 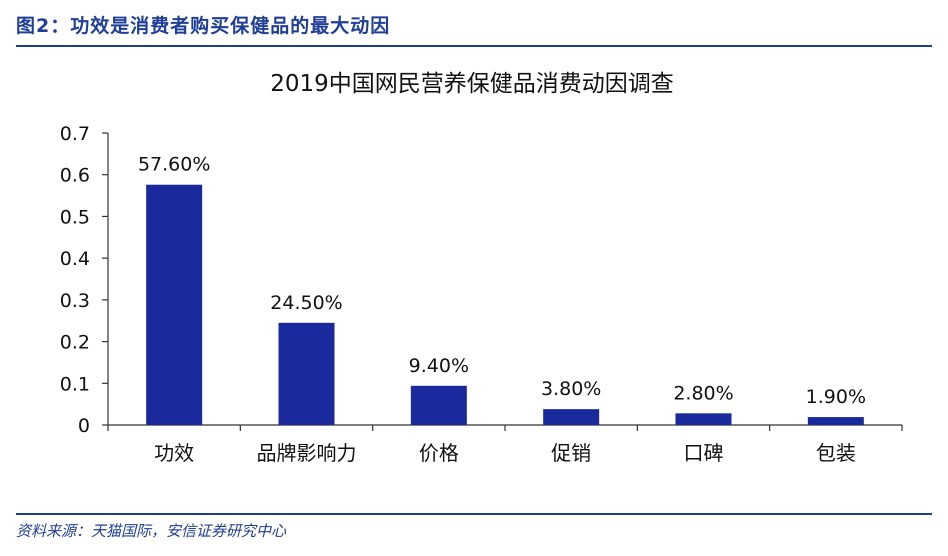 What do you see at coordinates (571, 453) in the screenshot?
I see `category-label: 促销` at bounding box center [571, 453].